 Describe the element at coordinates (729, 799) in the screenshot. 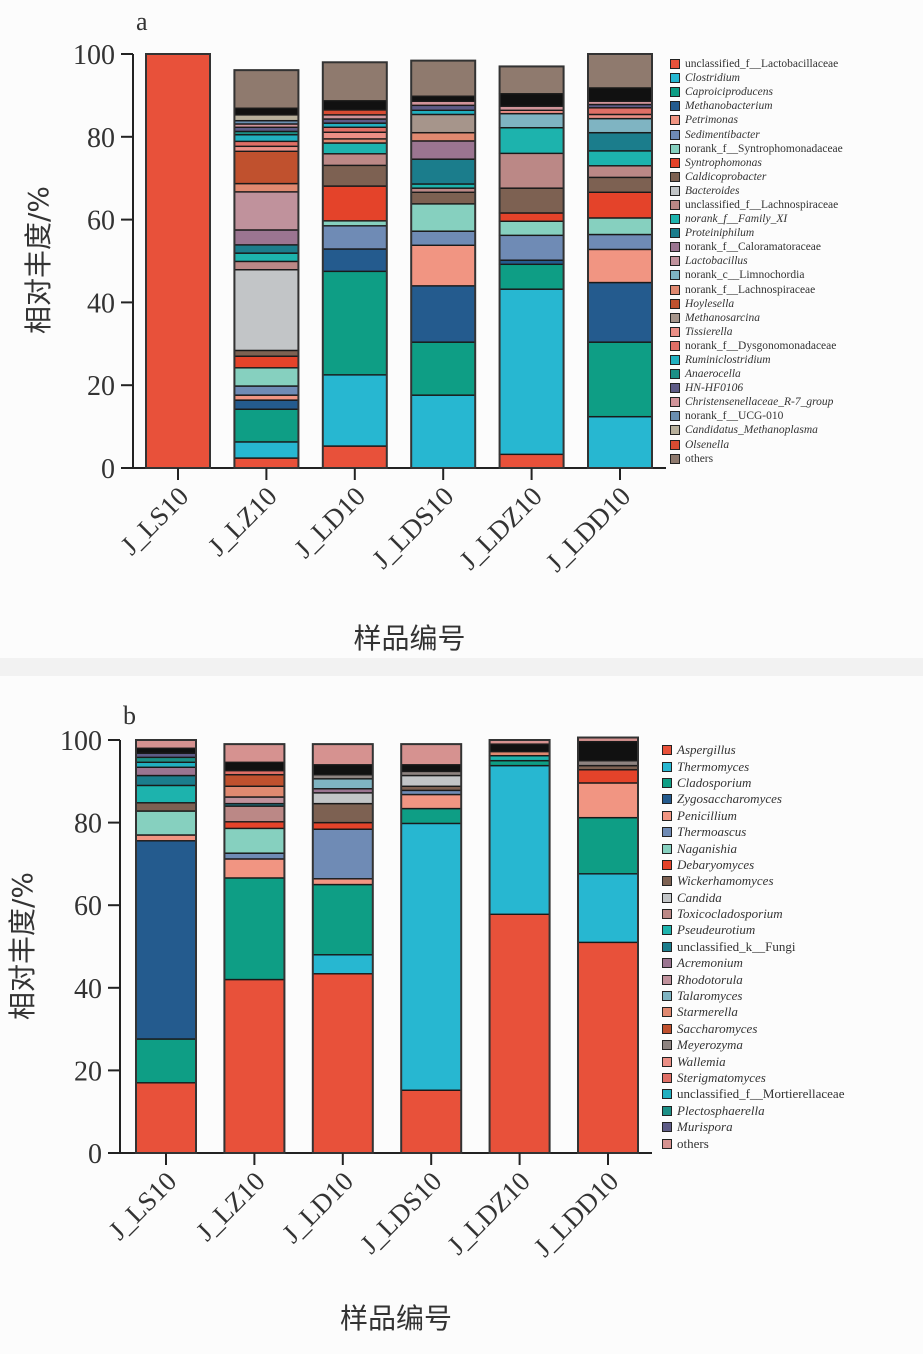

I see `legend-label: Zygosaccharomyces` at that location.